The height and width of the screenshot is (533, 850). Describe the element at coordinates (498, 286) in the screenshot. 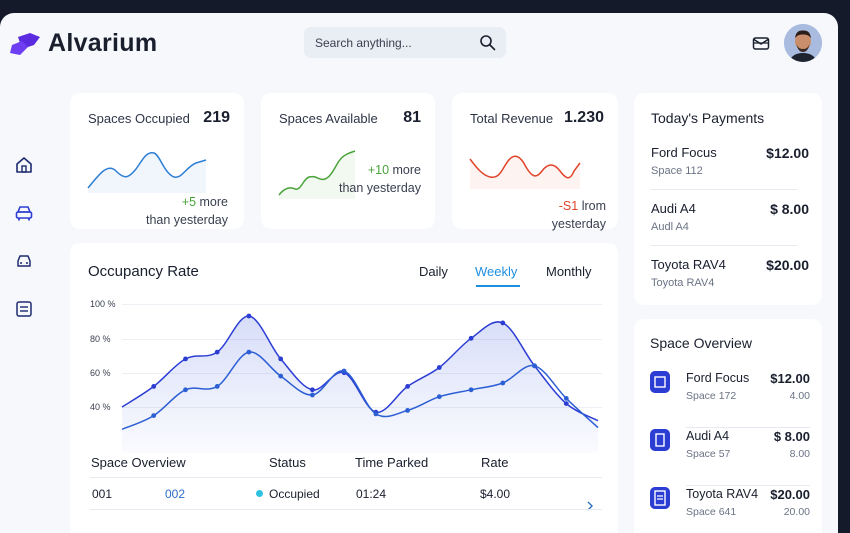

I see `active-tab-indicator` at that location.